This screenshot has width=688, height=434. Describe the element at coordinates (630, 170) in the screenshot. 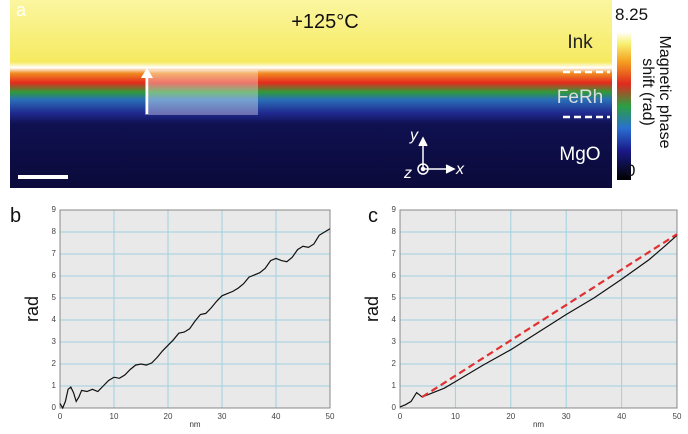

I see `colorbar-tick: 0` at that location.